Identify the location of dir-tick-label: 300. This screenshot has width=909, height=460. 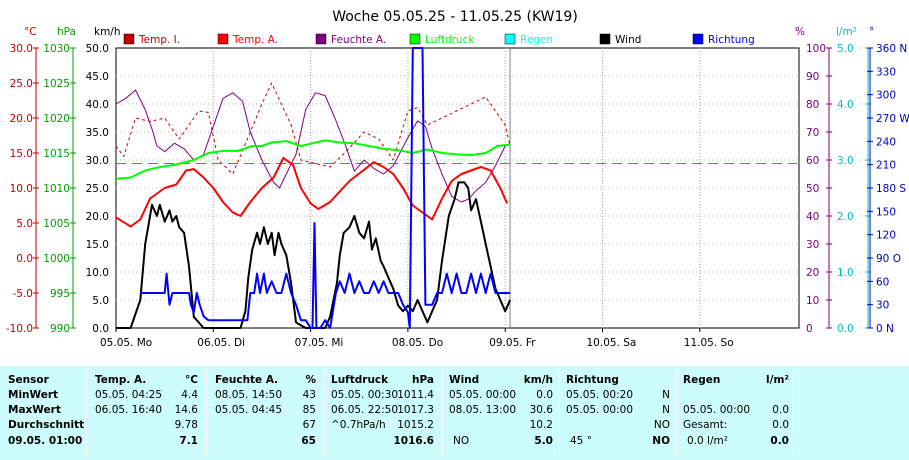
(886, 96).